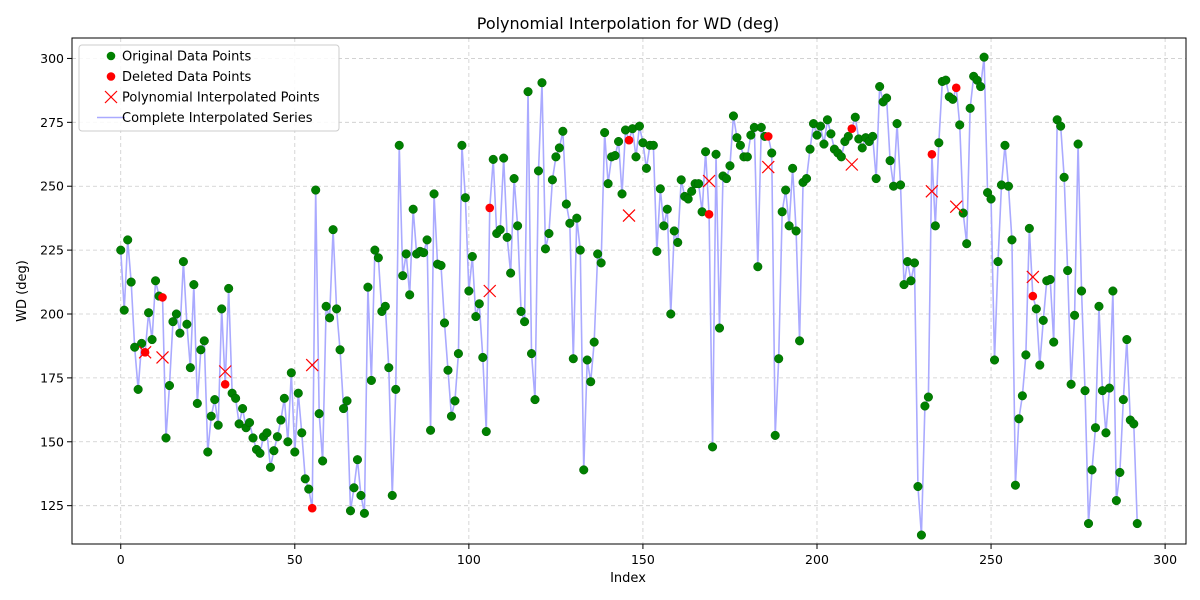  What do you see at coordinates (628, 23) in the screenshot?
I see `chart-title: Polynomial Interpolation for WD (deg)` at bounding box center [628, 23].